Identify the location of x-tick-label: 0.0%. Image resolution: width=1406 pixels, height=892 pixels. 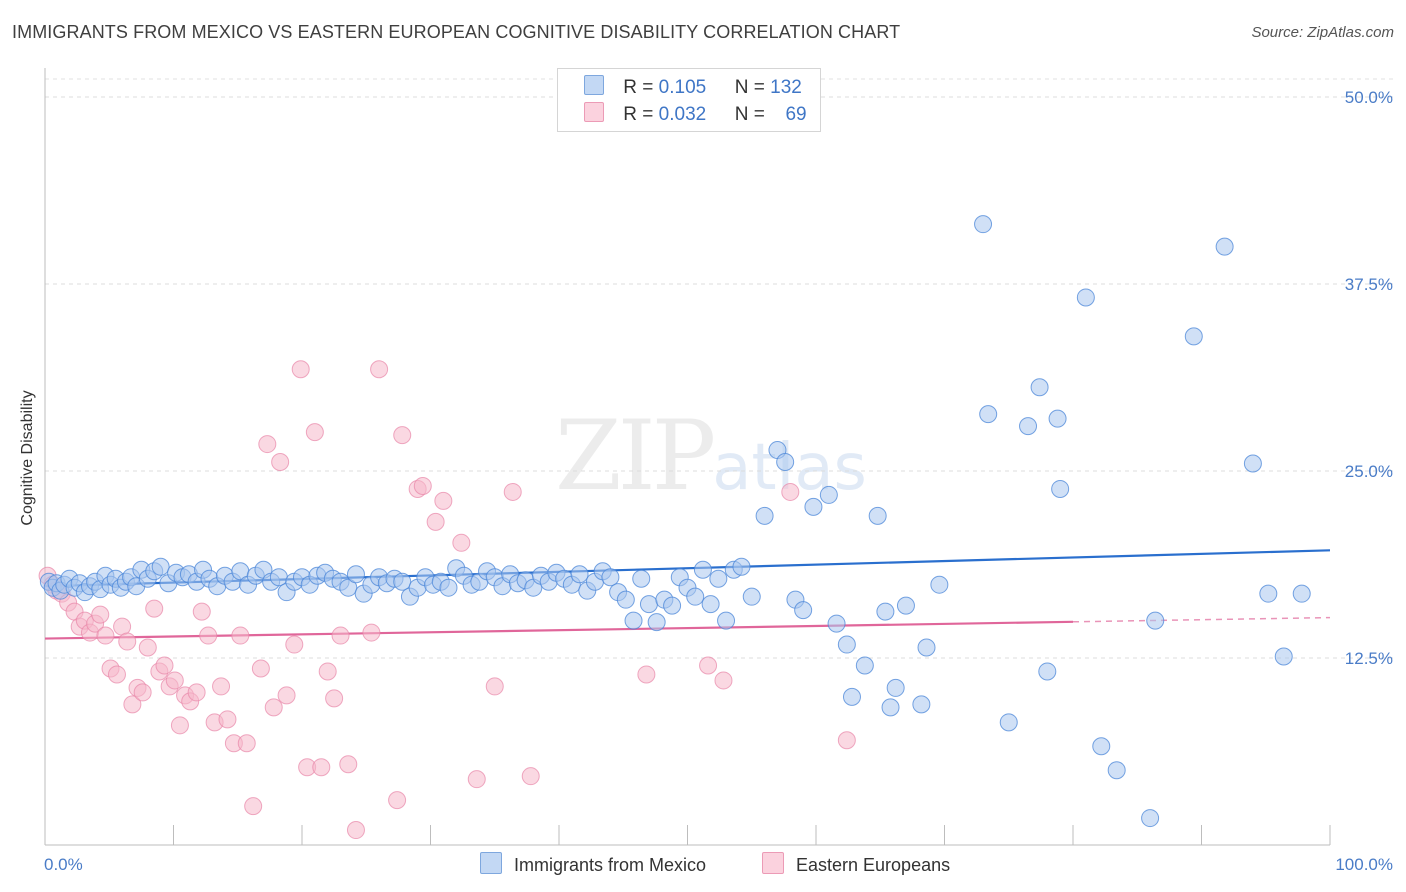
(63, 864).